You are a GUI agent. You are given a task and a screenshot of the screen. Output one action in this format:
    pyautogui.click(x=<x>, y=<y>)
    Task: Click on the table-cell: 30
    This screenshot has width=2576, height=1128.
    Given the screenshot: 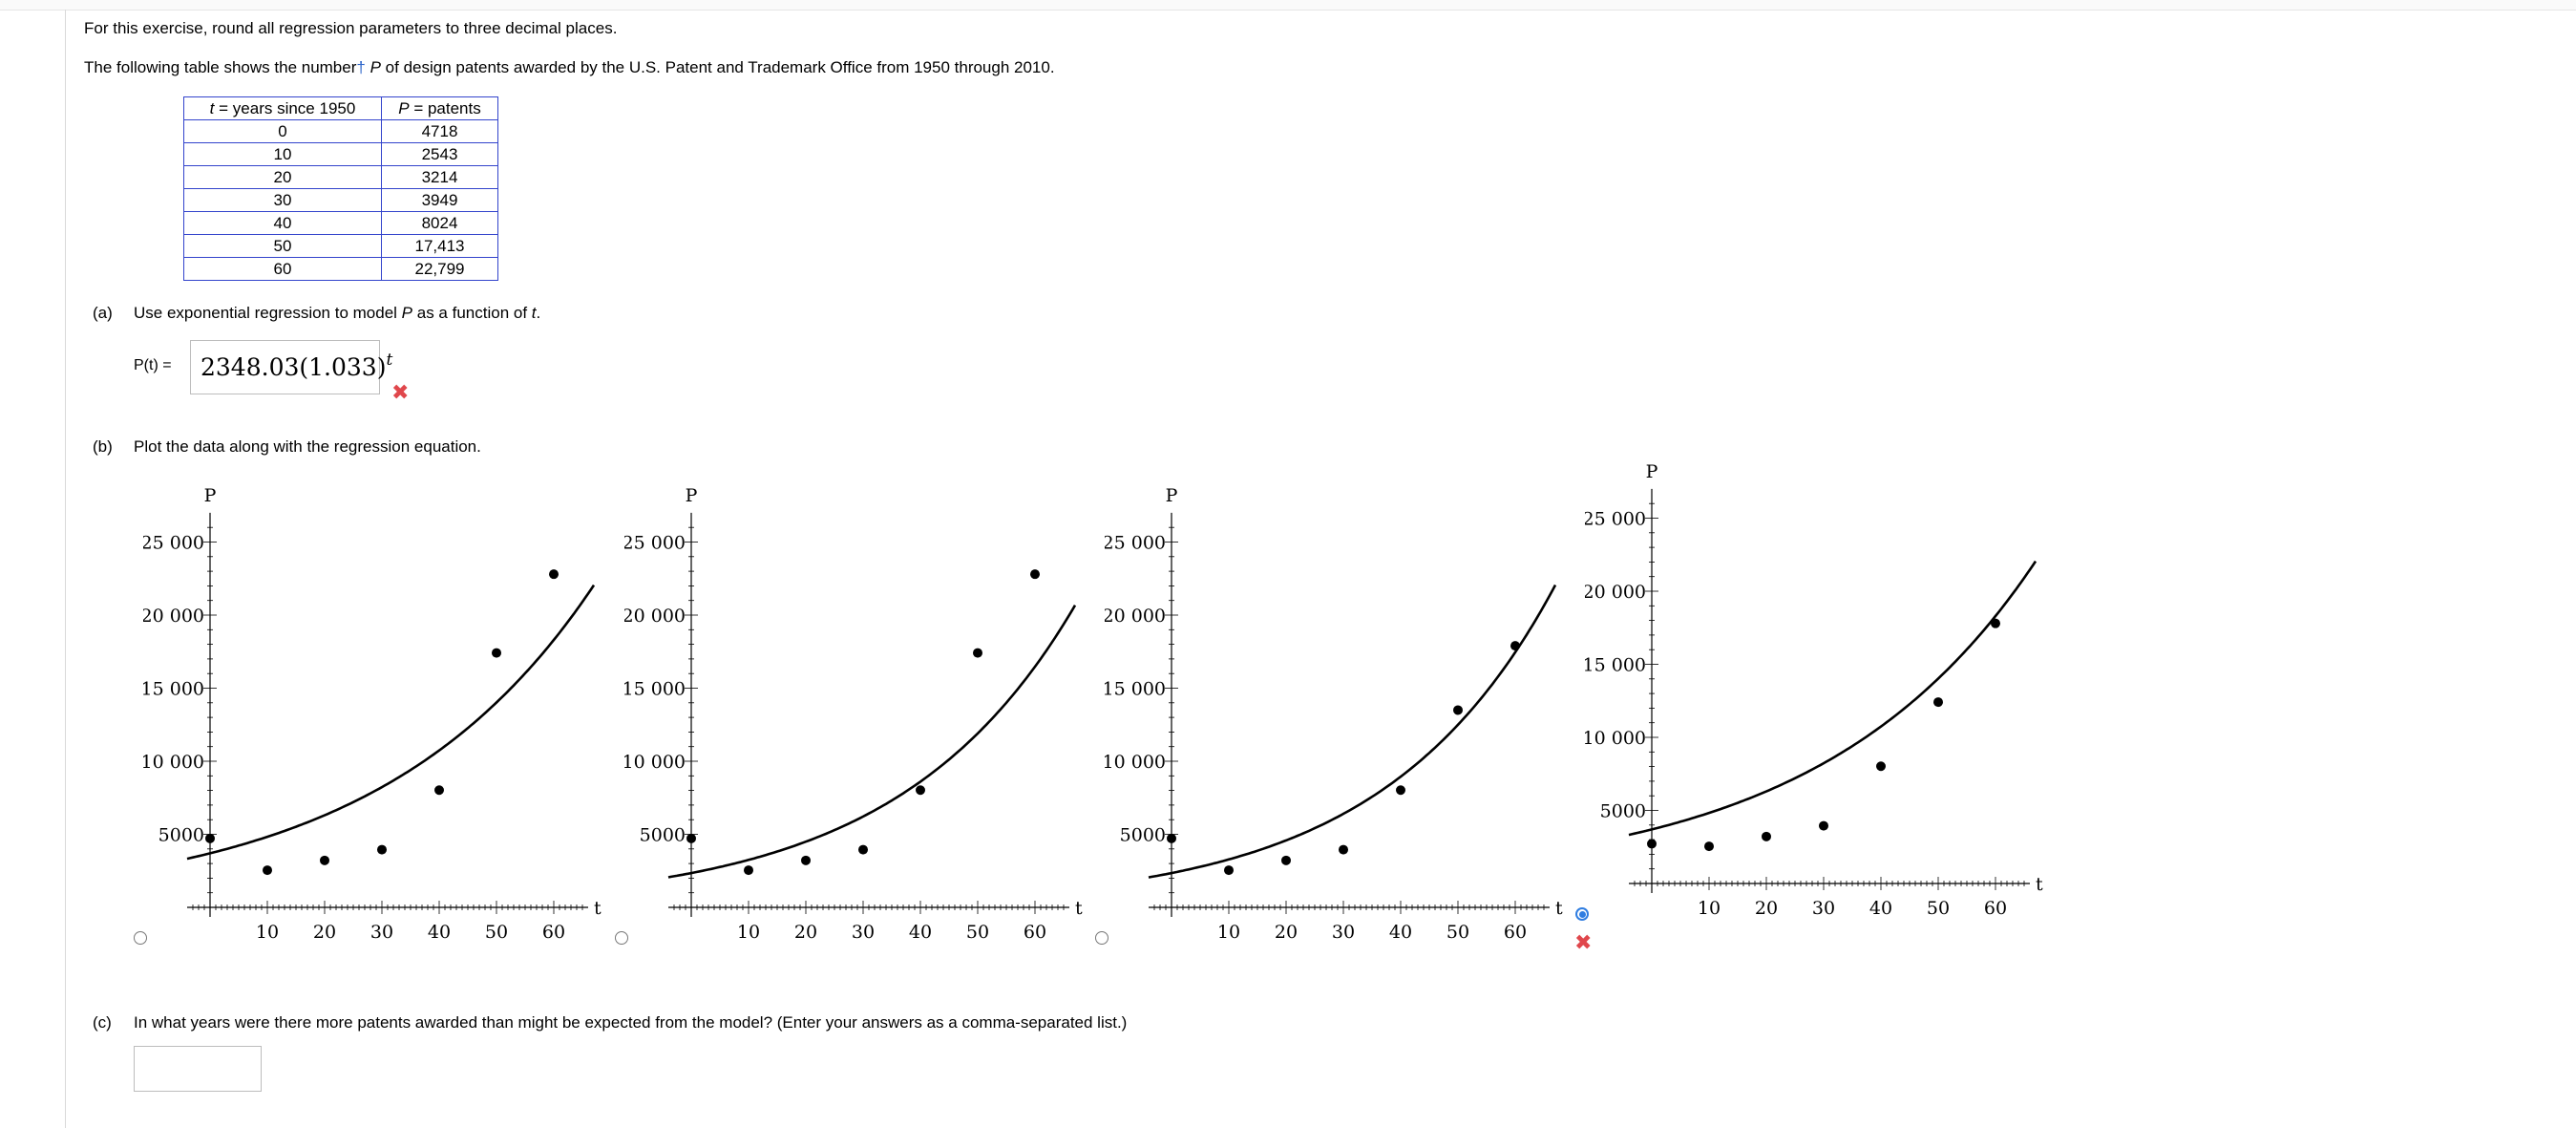 What is the action you would take?
    pyautogui.click(x=282, y=200)
    